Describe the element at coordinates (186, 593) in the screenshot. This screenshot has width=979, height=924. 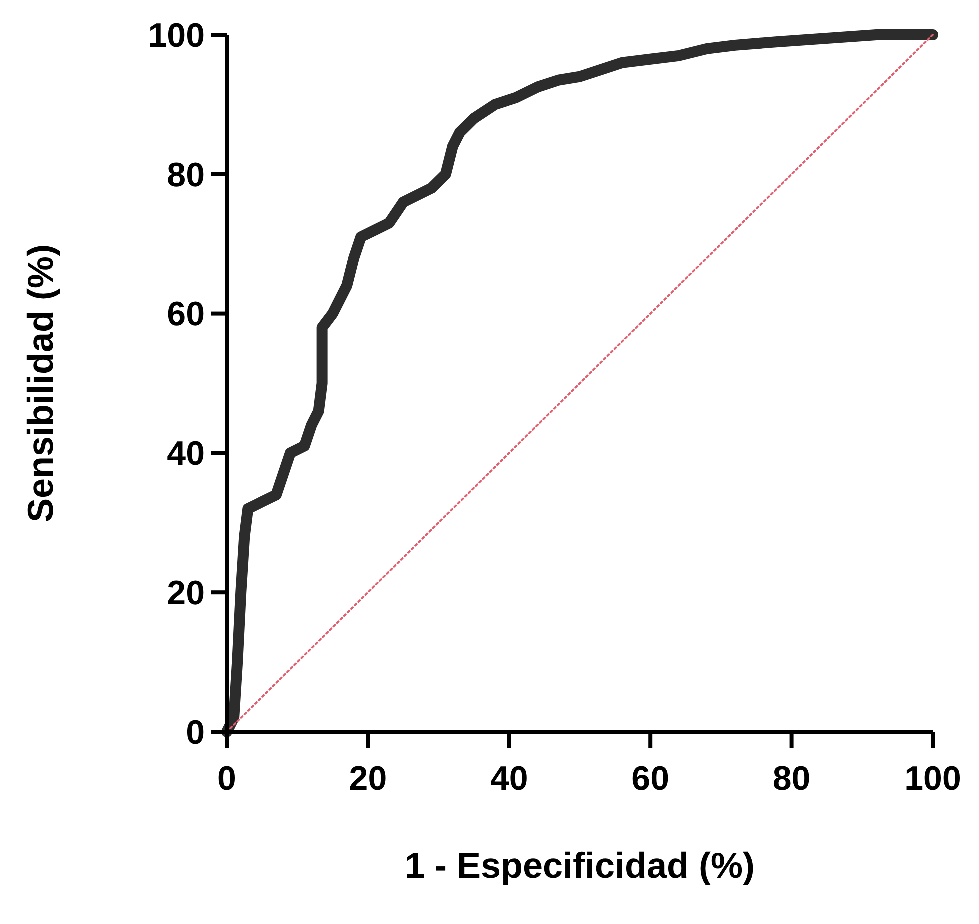
I see `y-tick-label: 20` at that location.